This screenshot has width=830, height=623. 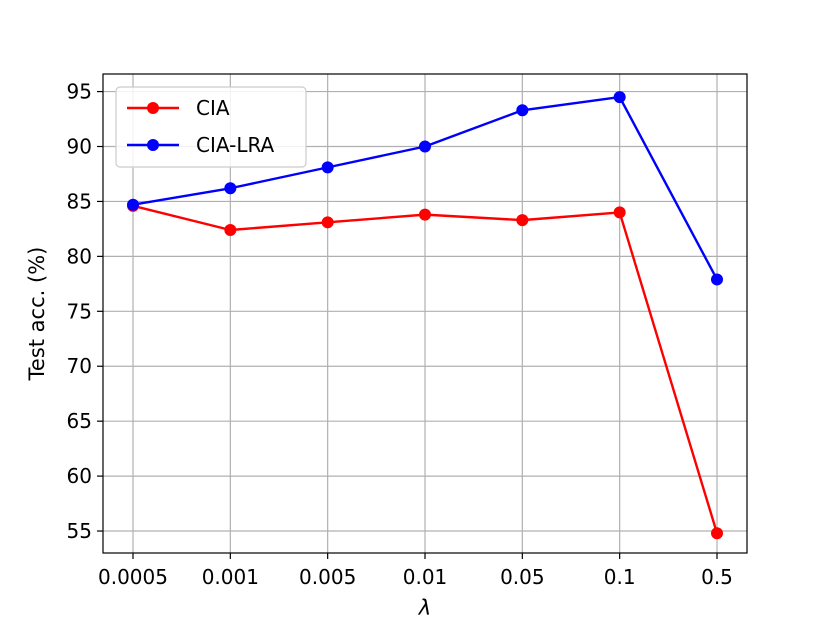 I want to click on x-tick-label: 0.001, so click(x=230, y=577).